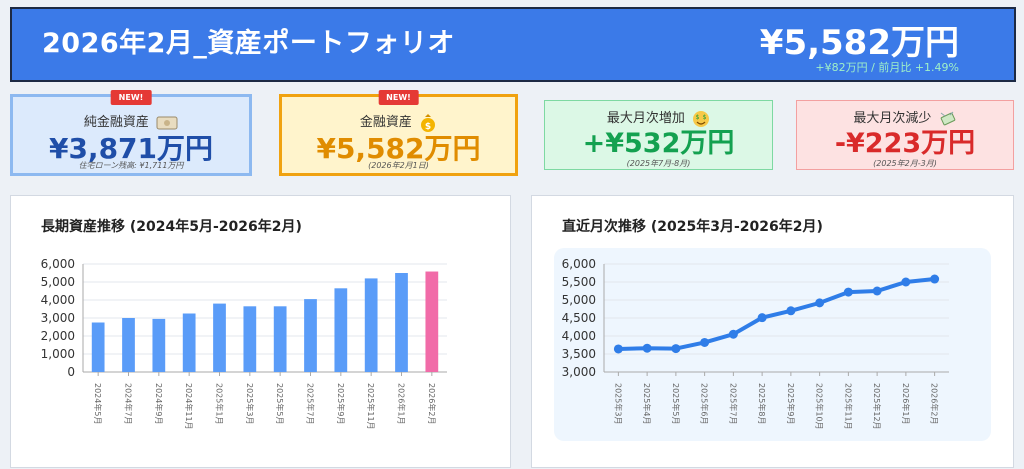  I want to click on max-decrease-label: 最大月次減少, so click(892, 118).